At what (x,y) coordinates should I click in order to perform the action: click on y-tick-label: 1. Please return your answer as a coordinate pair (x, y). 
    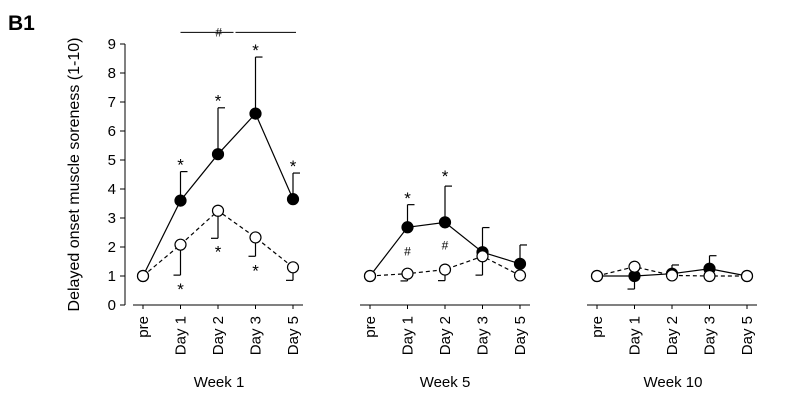
    Looking at the image, I should click on (112, 276).